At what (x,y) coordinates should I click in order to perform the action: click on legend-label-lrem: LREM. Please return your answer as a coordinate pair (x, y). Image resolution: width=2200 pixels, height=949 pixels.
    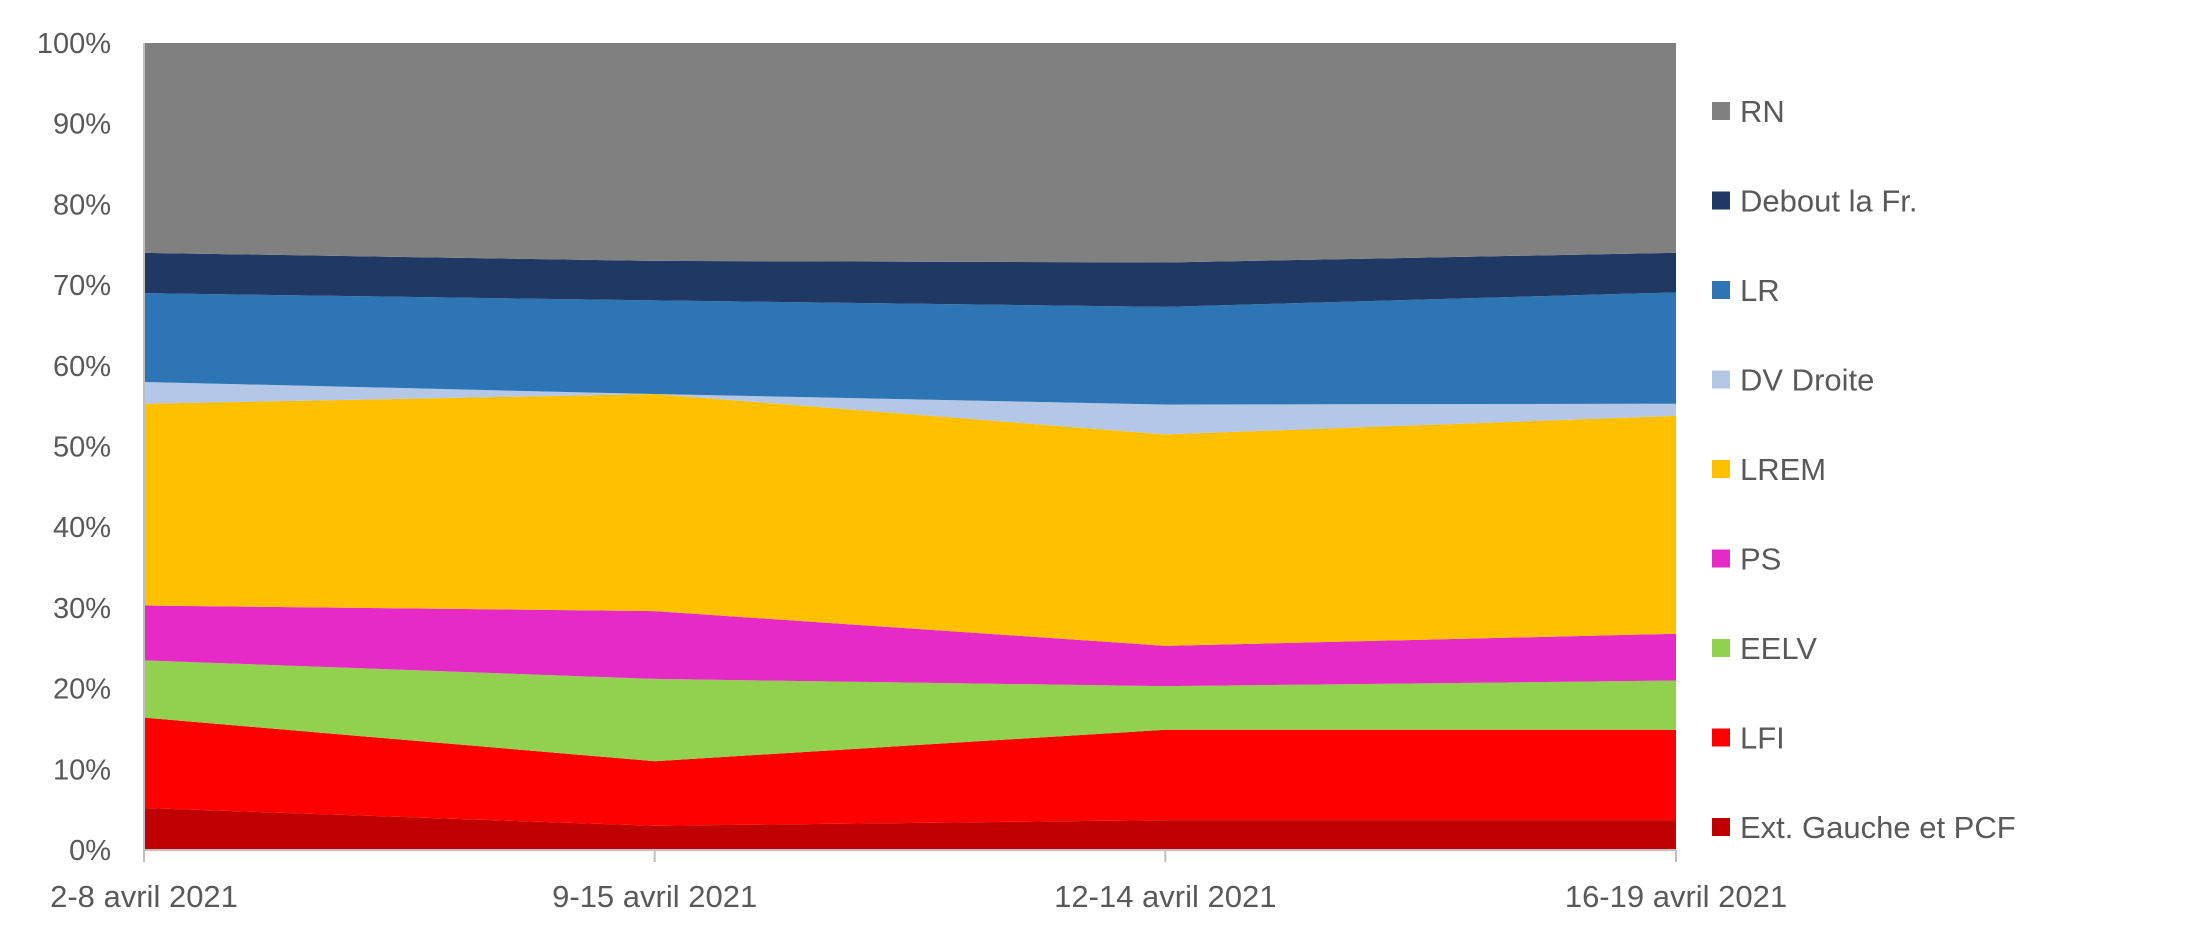
    Looking at the image, I should click on (1783, 469).